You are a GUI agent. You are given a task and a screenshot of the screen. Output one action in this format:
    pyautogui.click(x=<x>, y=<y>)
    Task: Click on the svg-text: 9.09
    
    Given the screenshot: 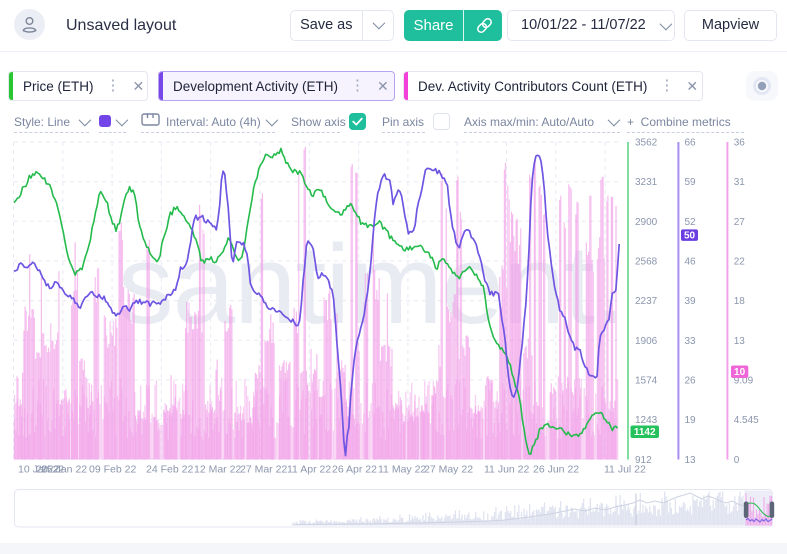 What is the action you would take?
    pyautogui.click(x=744, y=381)
    